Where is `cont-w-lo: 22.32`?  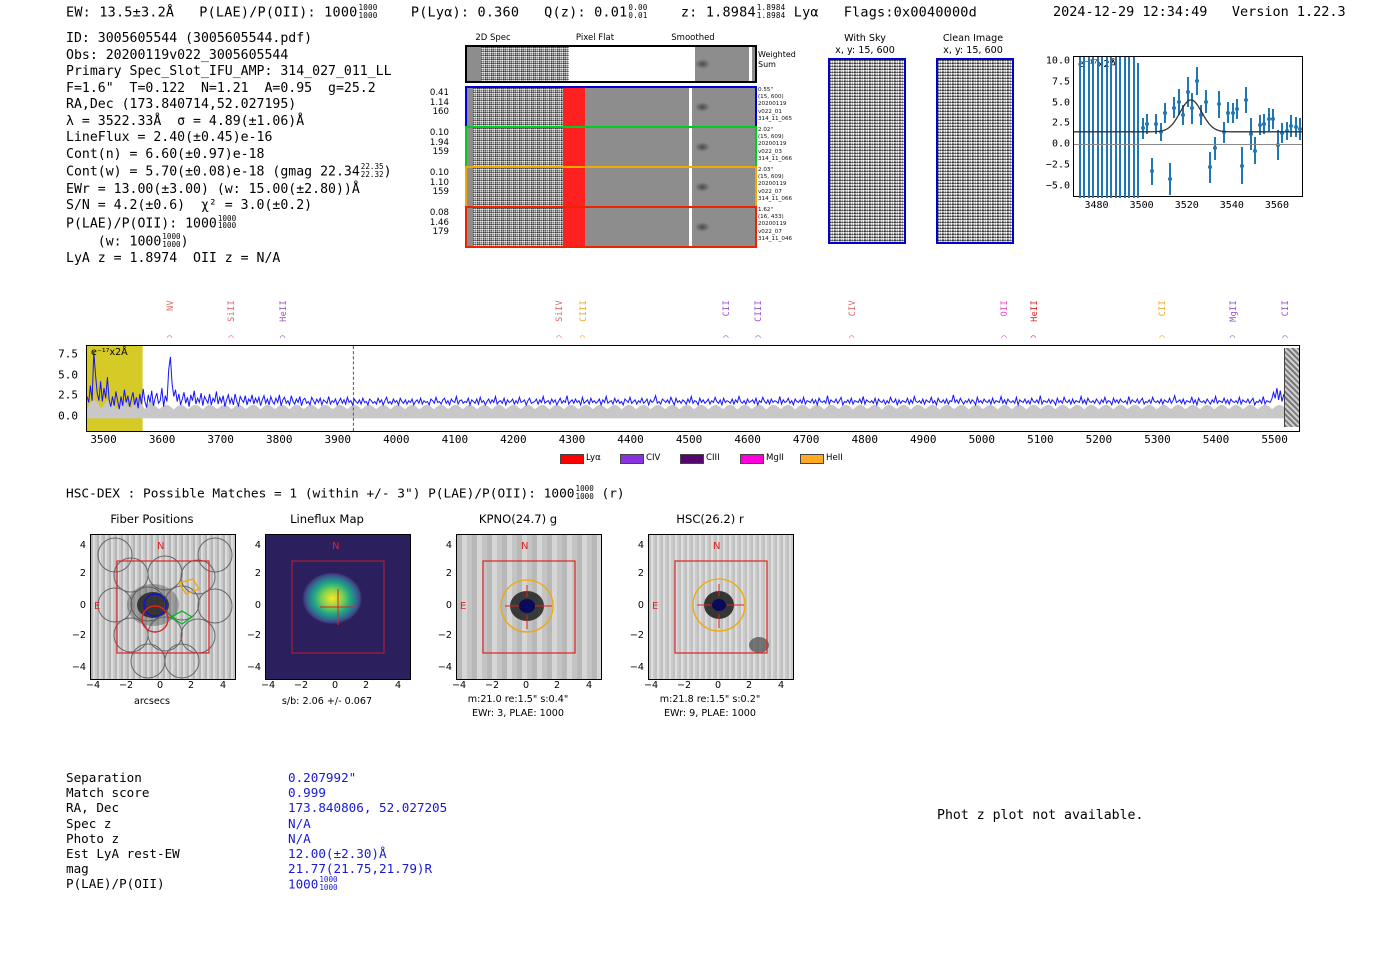
cont-w-lo: 22.32 is located at coordinates (372, 175).